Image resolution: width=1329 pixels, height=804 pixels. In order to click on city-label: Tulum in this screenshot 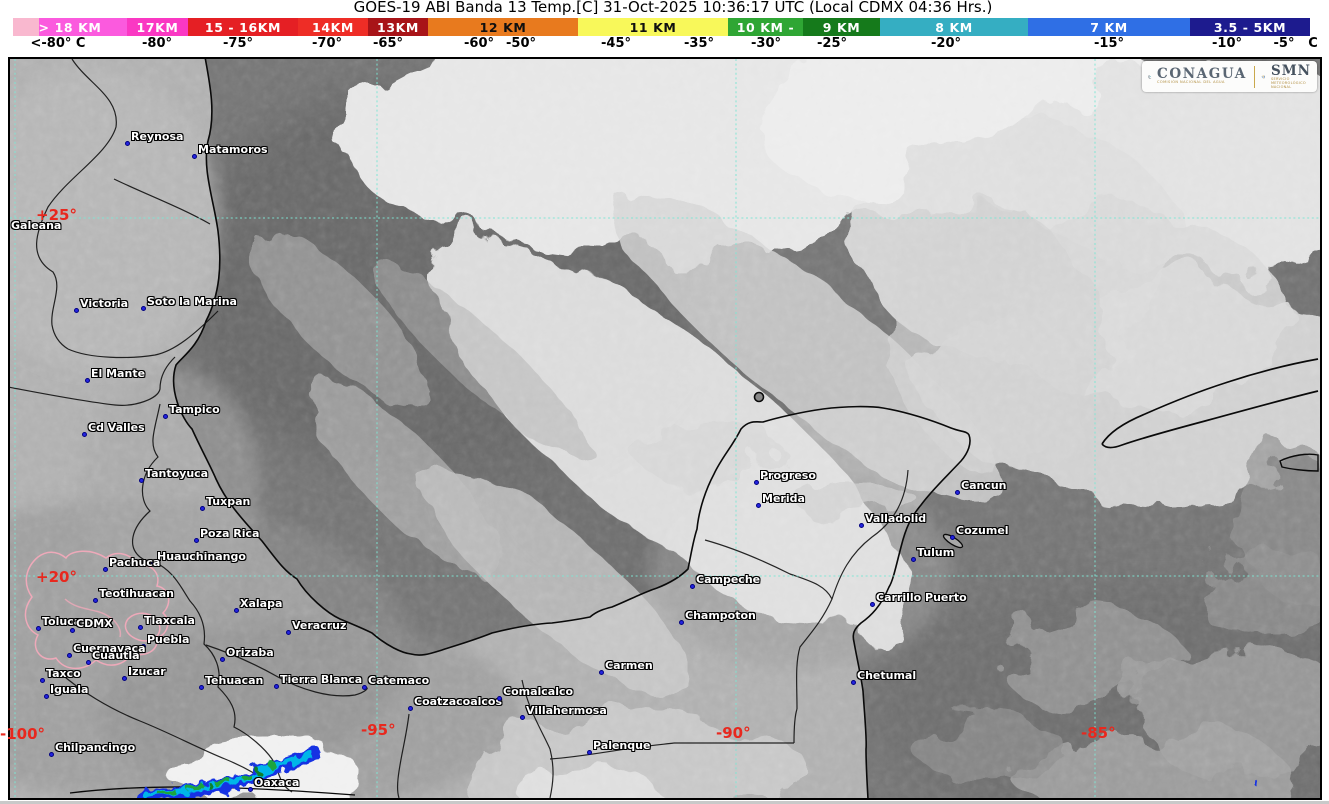, I will do `click(936, 552)`.